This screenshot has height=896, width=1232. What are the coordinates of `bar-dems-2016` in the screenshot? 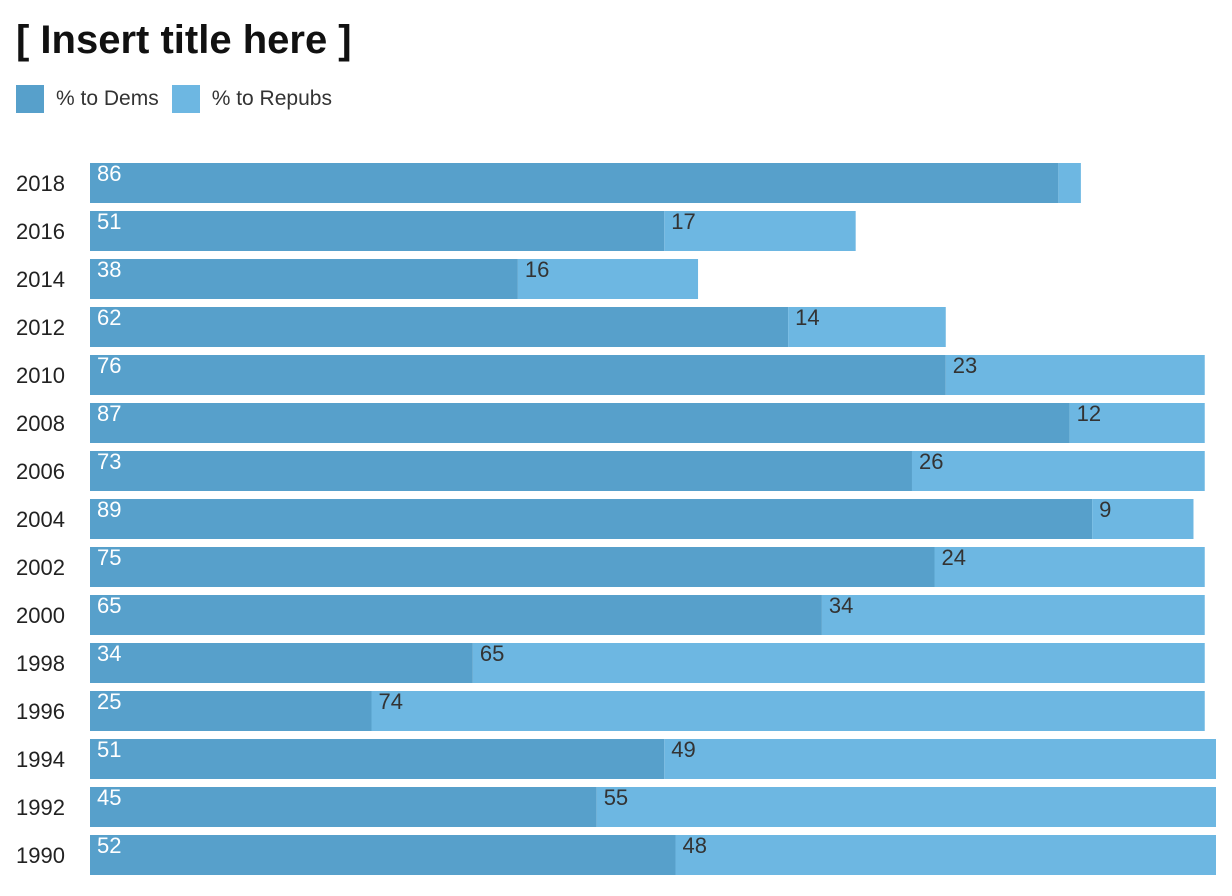 It's located at (377, 231).